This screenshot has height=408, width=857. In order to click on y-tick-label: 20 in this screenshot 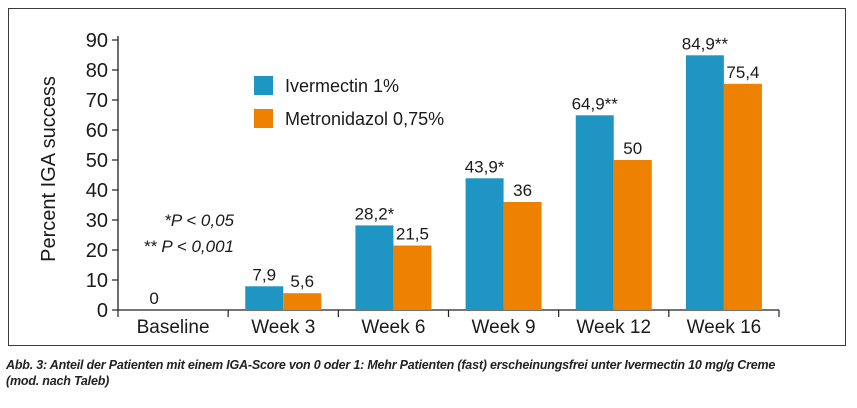, I will do `click(97, 251)`.